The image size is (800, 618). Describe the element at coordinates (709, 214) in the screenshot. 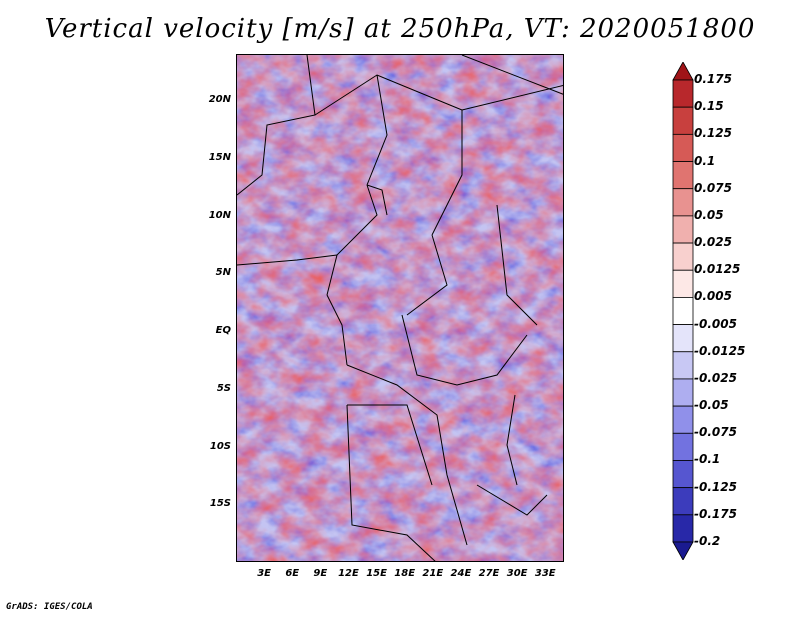

I see `colorbar-label: 0.05` at that location.